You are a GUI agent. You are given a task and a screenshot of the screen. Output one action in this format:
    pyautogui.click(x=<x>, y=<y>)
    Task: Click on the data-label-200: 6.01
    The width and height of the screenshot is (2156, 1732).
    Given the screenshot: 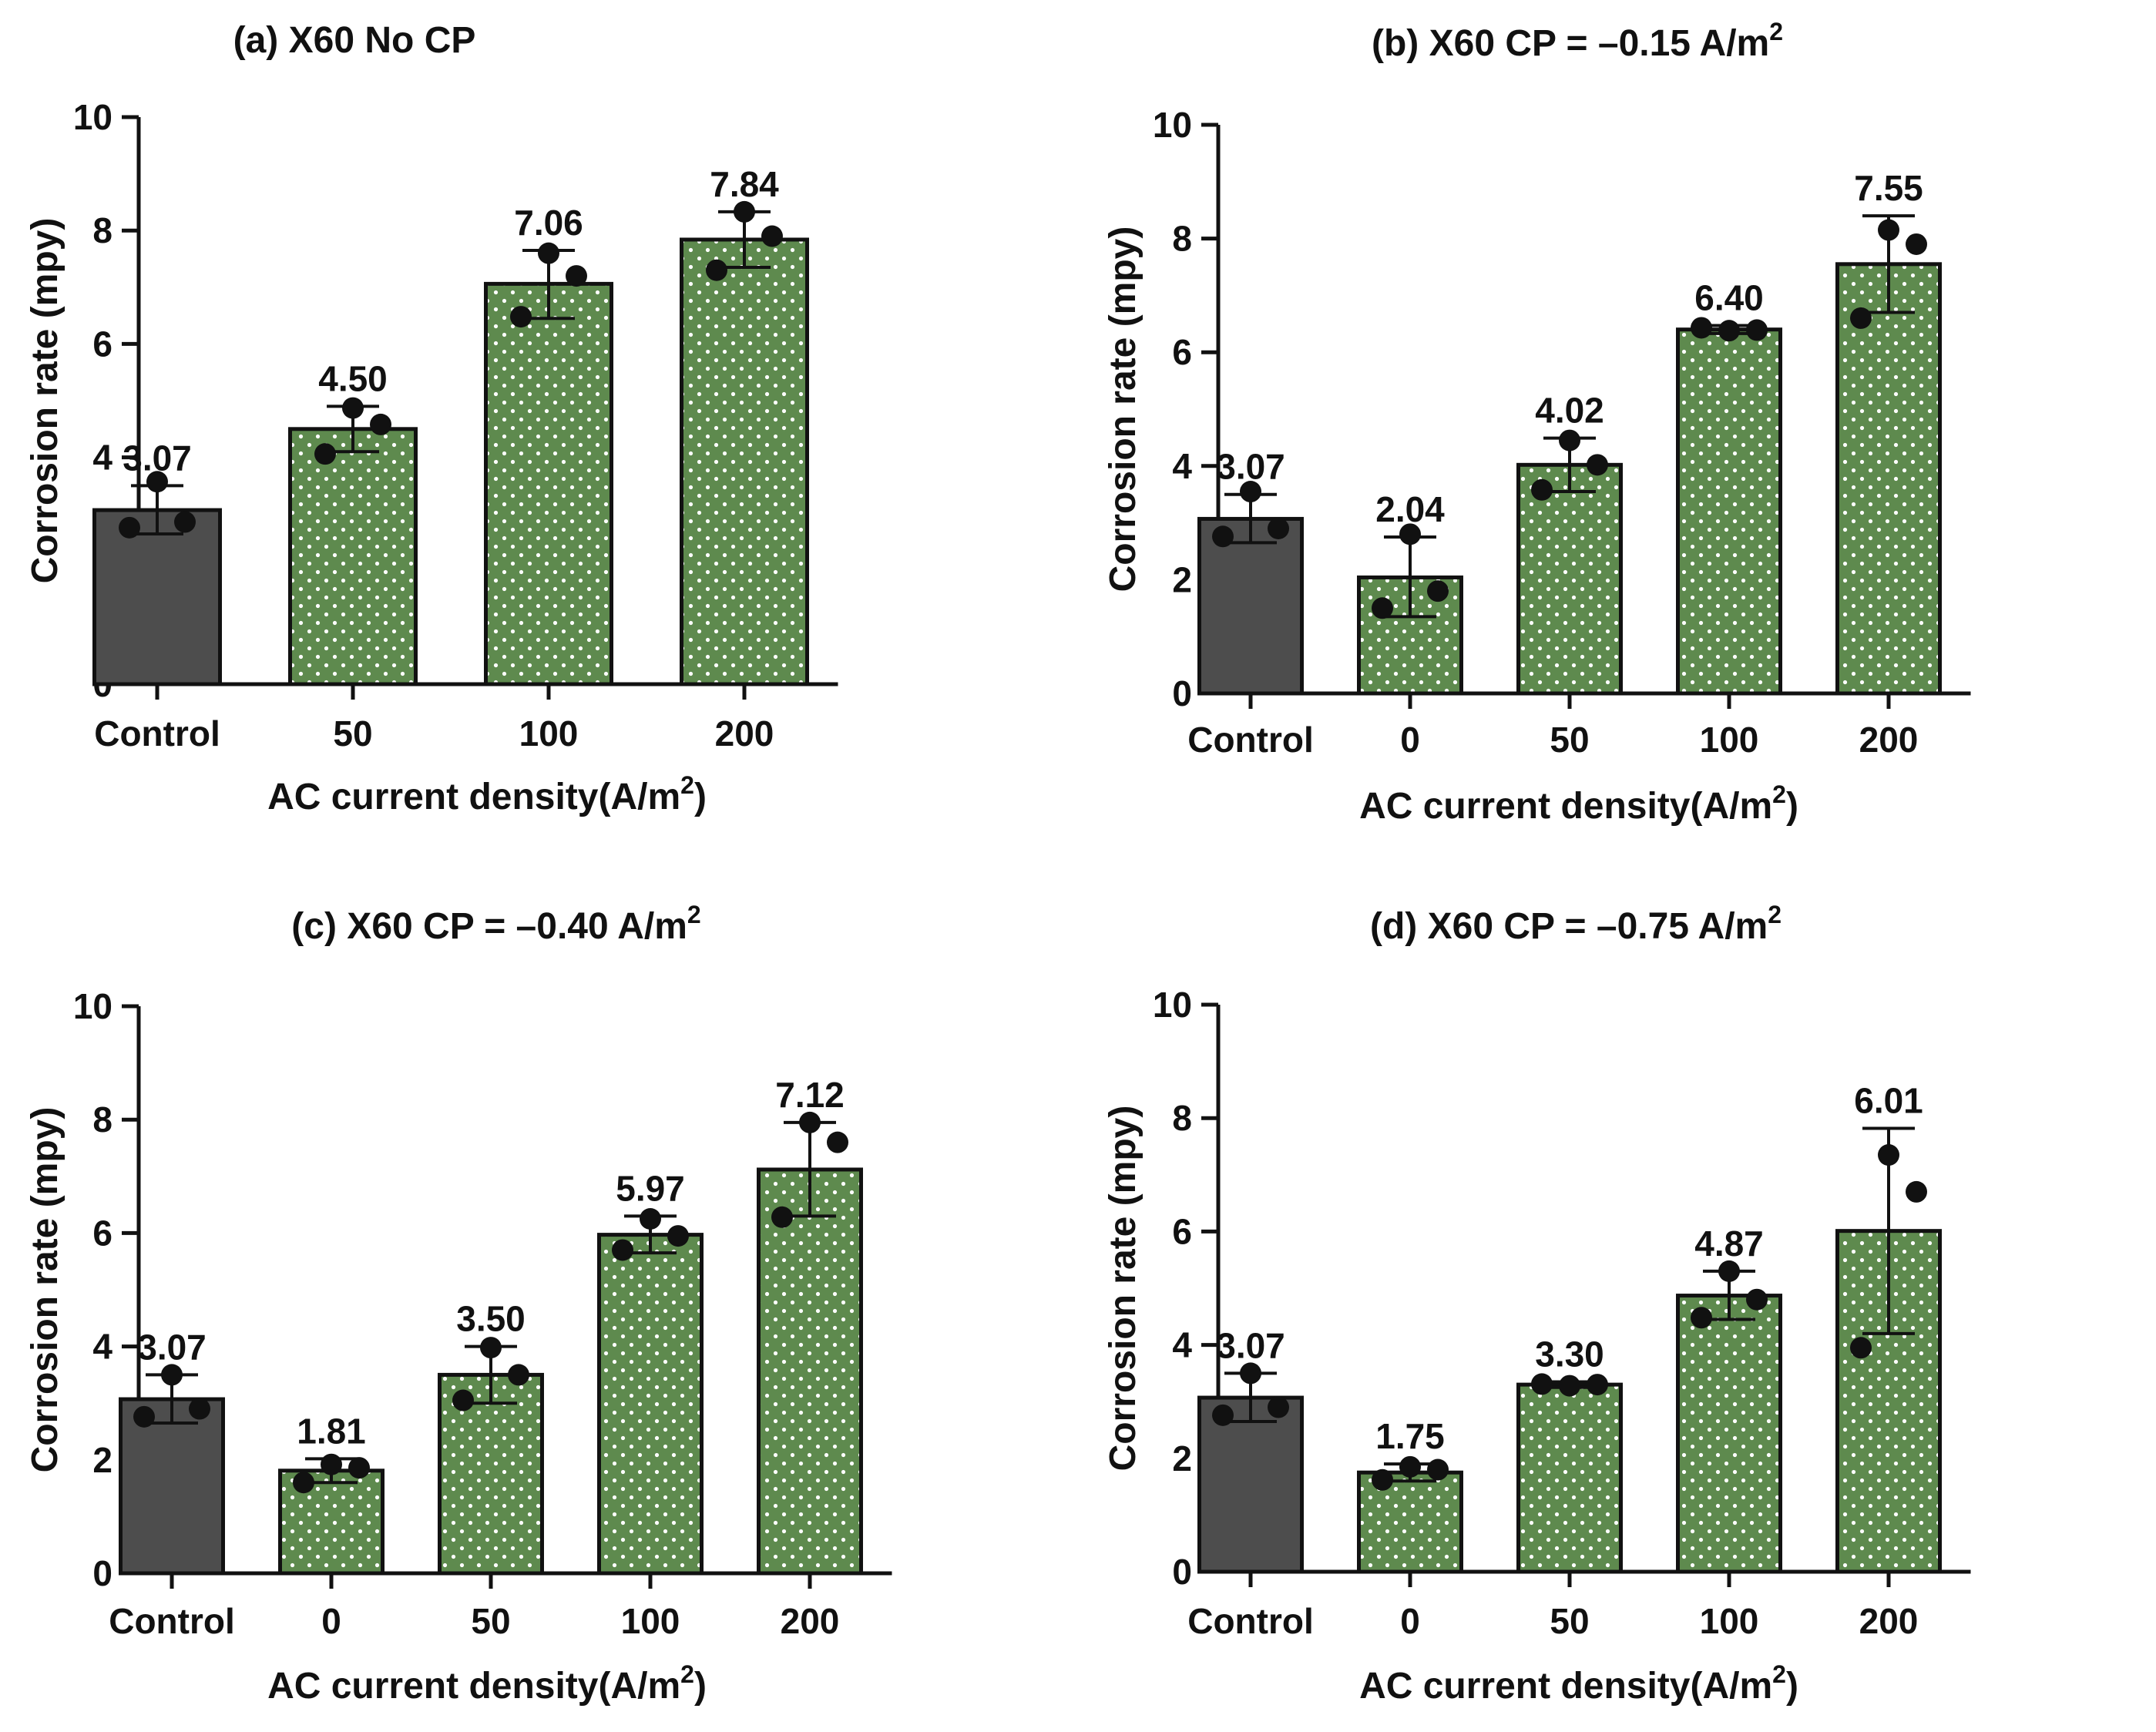 What is the action you would take?
    pyautogui.click(x=1888, y=1100)
    